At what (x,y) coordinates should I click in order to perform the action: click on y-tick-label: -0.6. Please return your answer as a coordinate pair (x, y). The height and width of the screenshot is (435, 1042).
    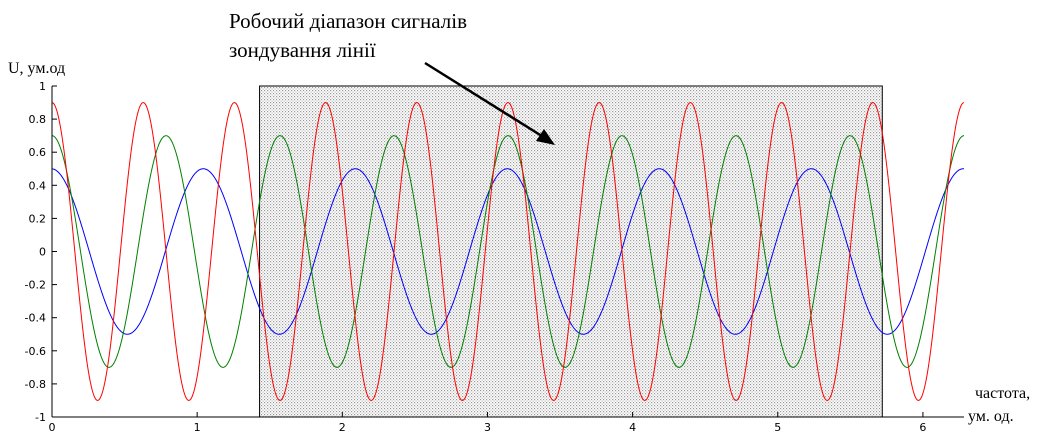
    Looking at the image, I should click on (35, 351).